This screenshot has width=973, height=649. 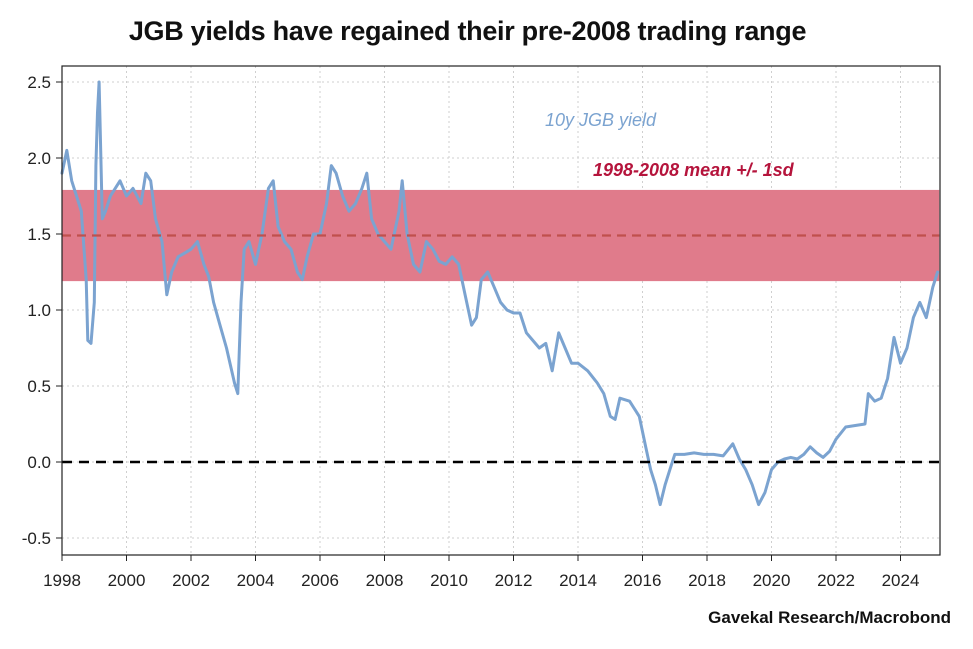 I want to click on band-label: 1998-2008 mean +/- 1sd, so click(x=694, y=170).